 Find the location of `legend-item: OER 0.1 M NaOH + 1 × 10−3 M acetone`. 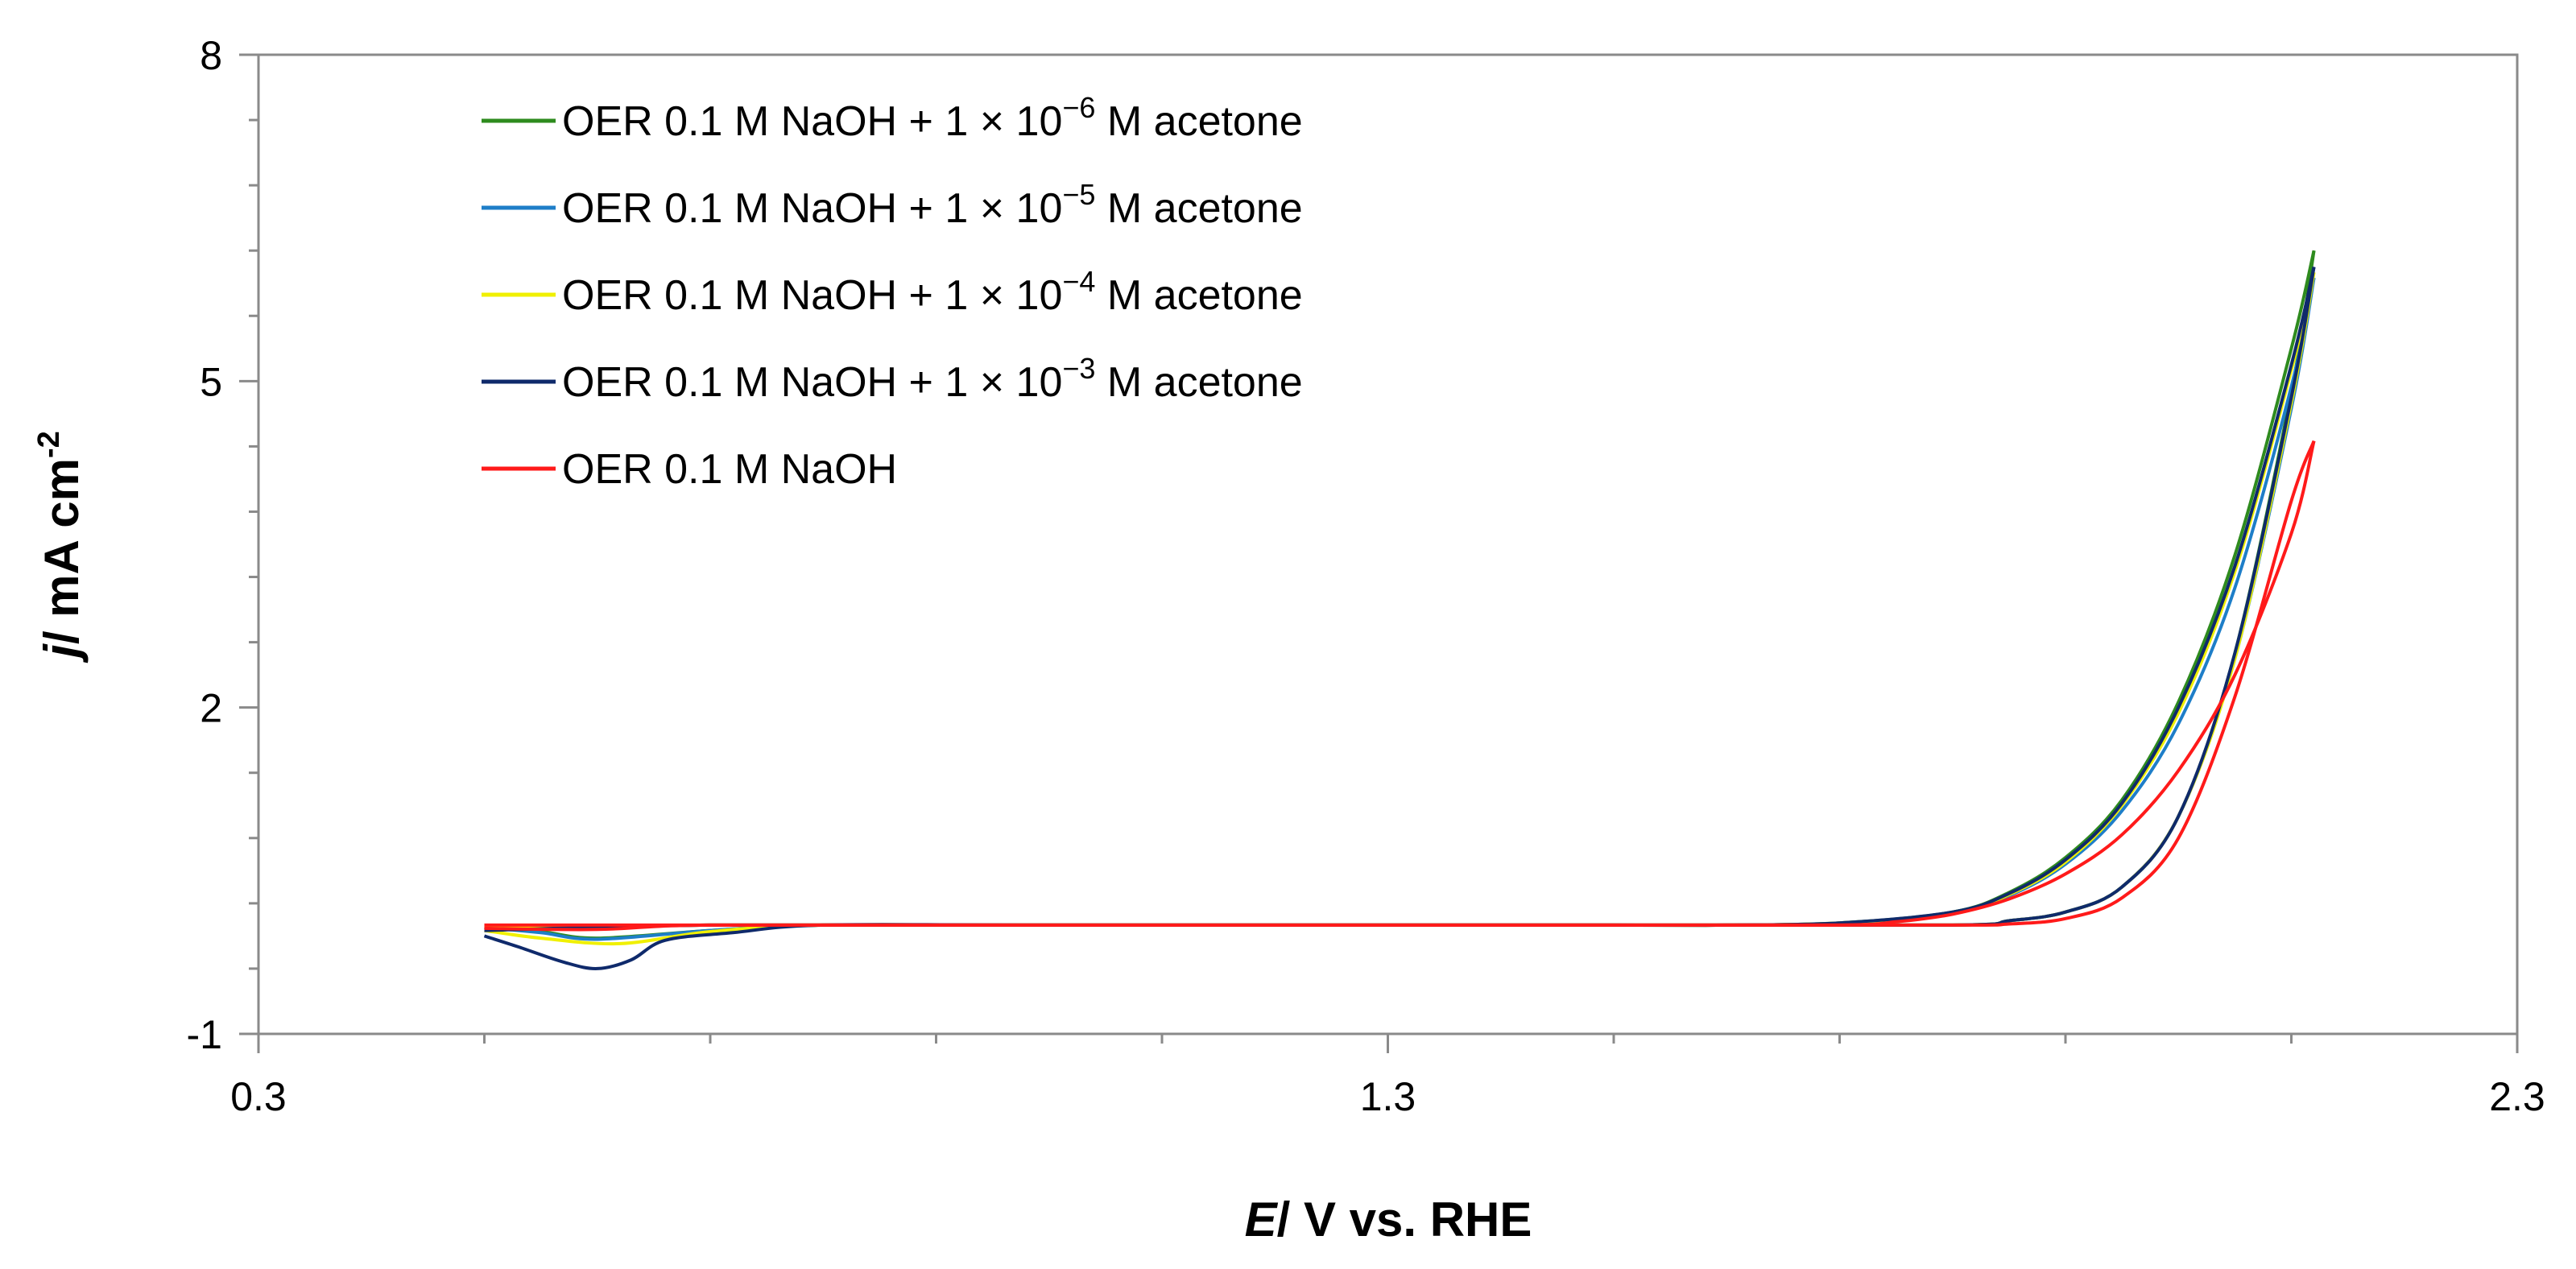

legend-item: OER 0.1 M NaOH + 1 × 10−3 M acetone is located at coordinates (893, 379).